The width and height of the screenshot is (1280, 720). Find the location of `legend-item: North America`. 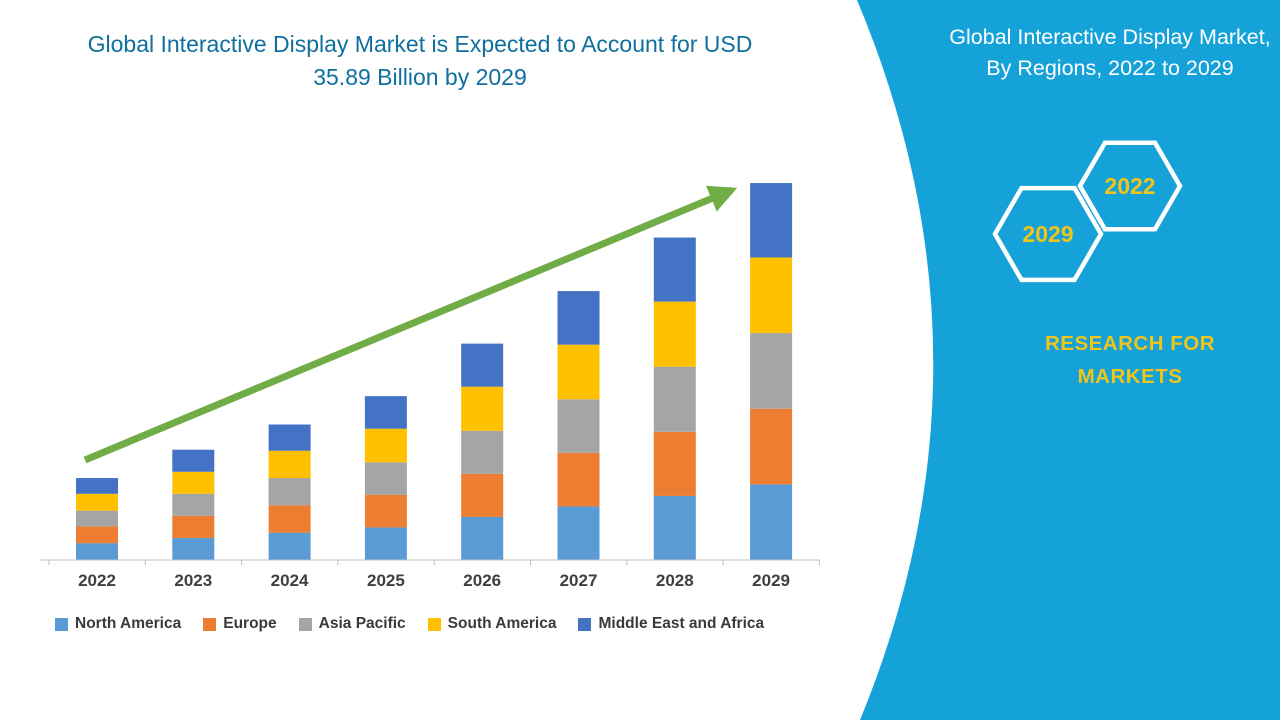

legend-item: North America is located at coordinates (118, 624).